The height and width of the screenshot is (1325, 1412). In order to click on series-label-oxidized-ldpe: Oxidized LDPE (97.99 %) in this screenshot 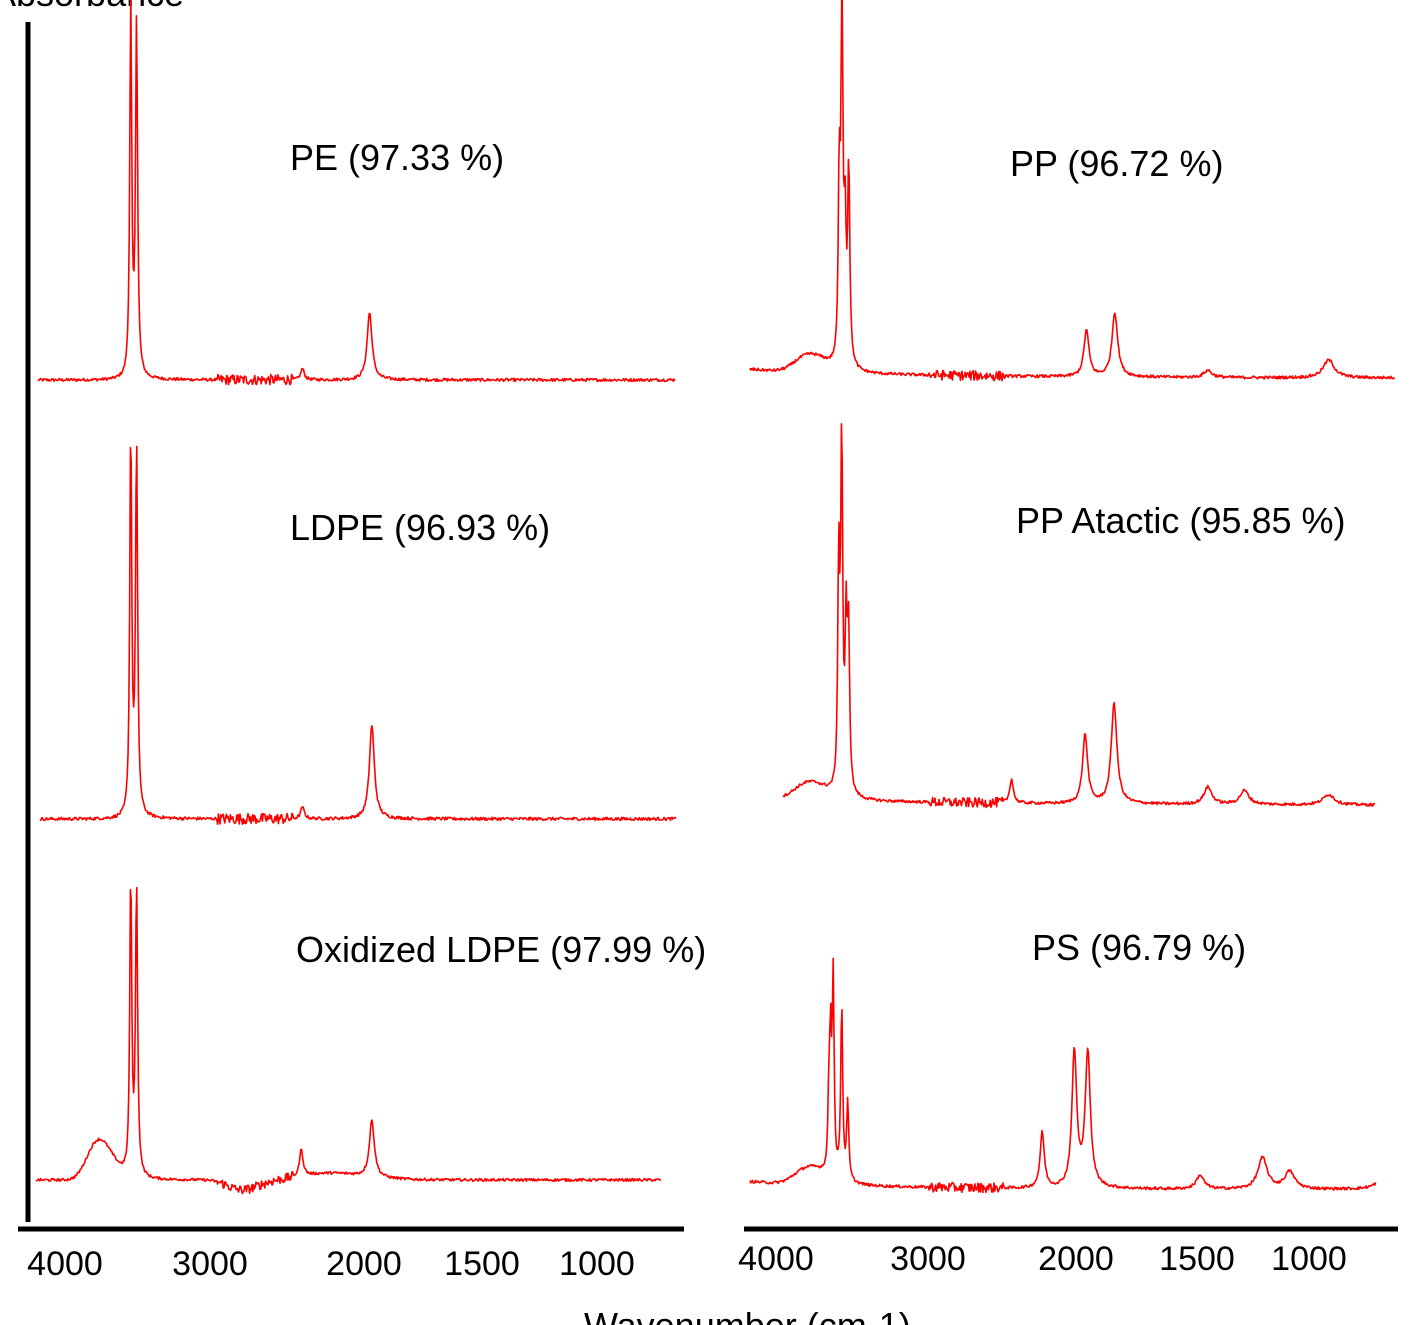, I will do `click(501, 949)`.